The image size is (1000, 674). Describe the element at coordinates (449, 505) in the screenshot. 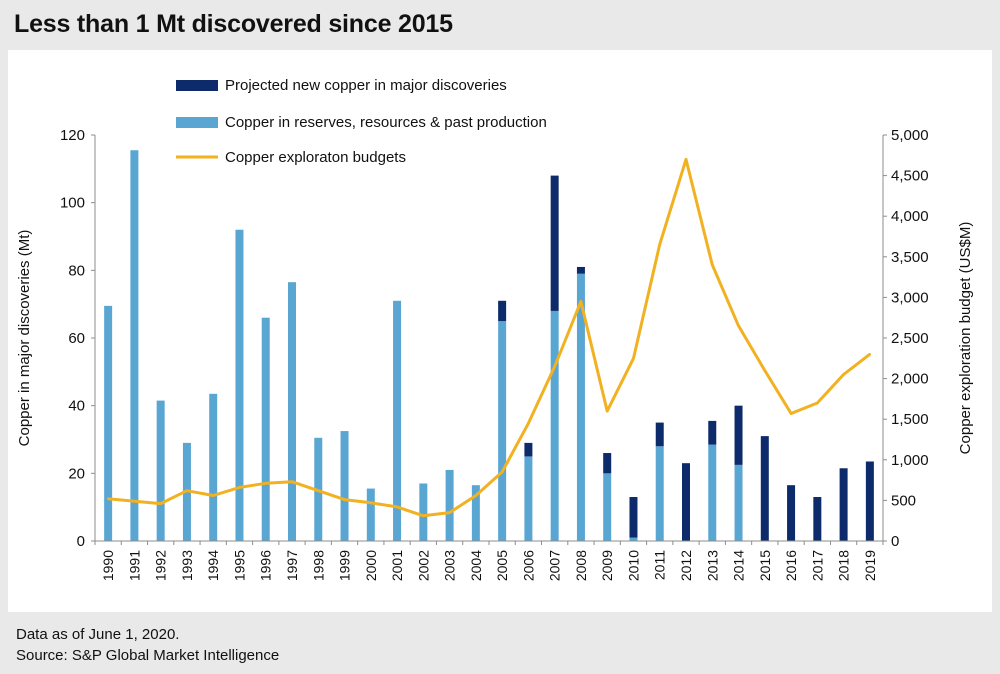

I see `bar-reserves-2003` at that location.